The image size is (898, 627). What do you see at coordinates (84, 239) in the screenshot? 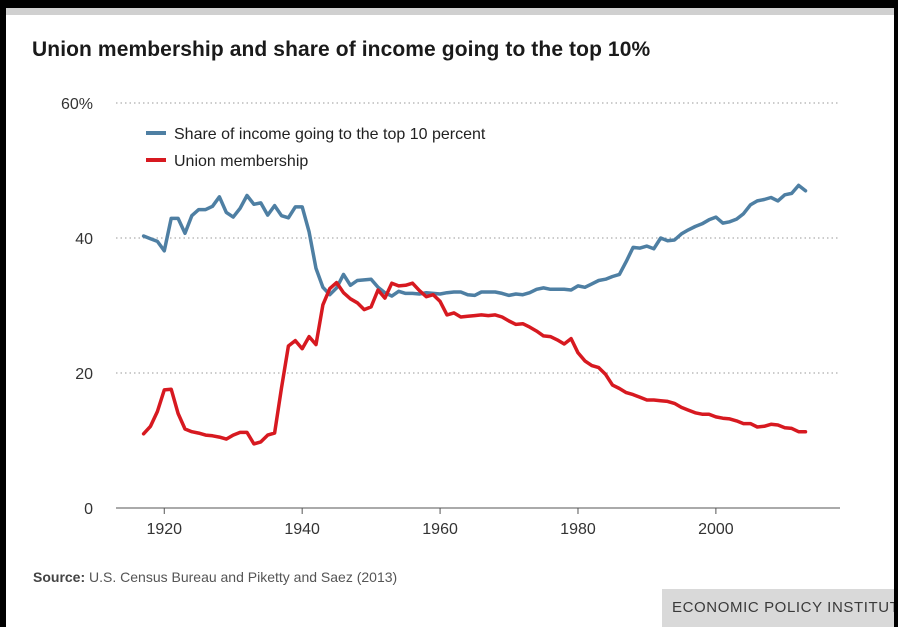
I see `y-tick-label-40: 40` at bounding box center [84, 239].